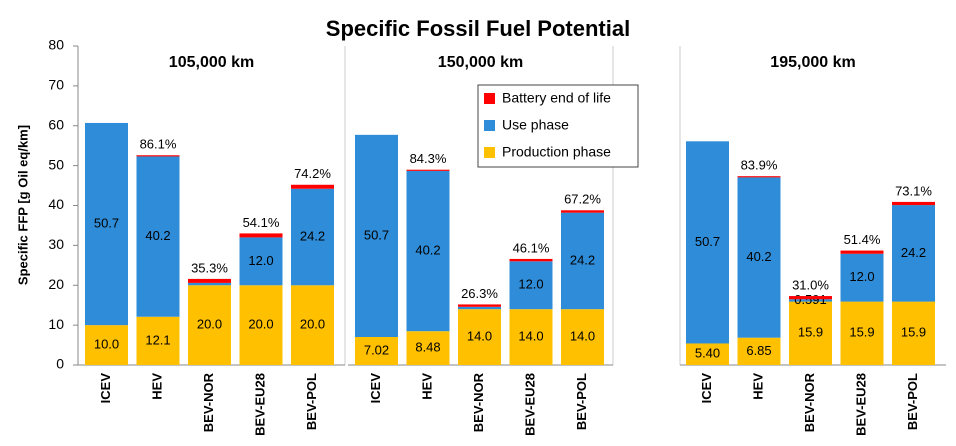 The height and width of the screenshot is (446, 956). I want to click on data-label: 8.48, so click(427, 347).